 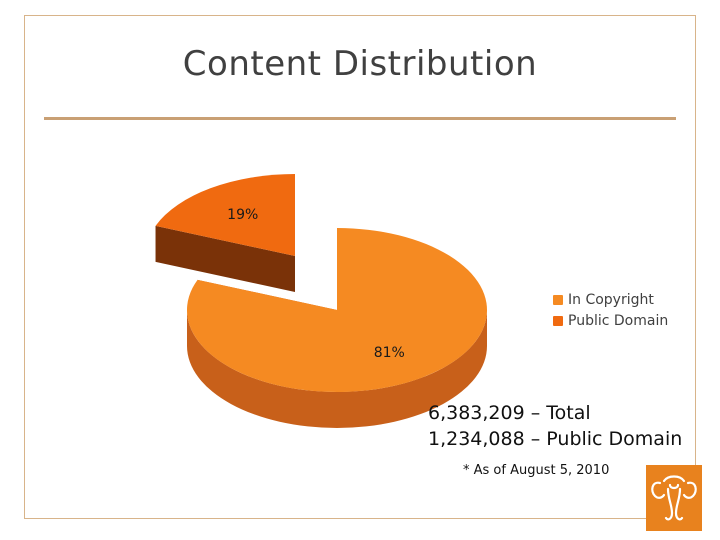 I want to click on slice-label-in-copyright: 81%, so click(x=389, y=353).